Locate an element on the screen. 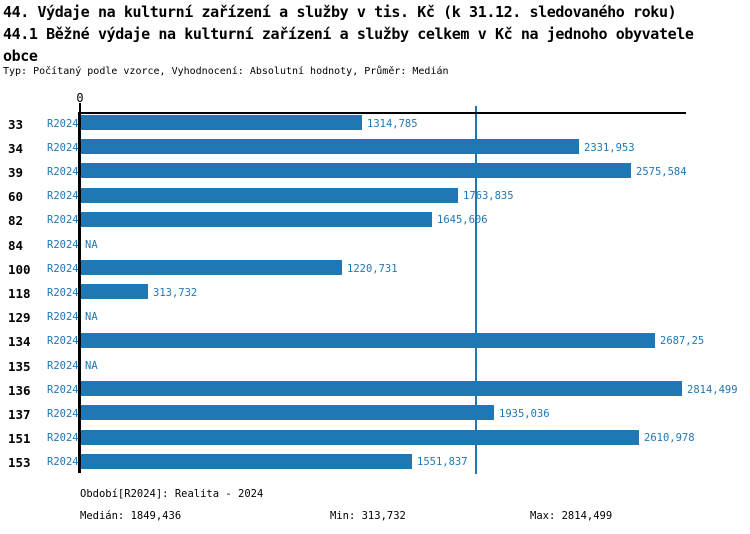 The width and height of the screenshot is (750, 534). bar-value-label: 1220,731 is located at coordinates (372, 268).